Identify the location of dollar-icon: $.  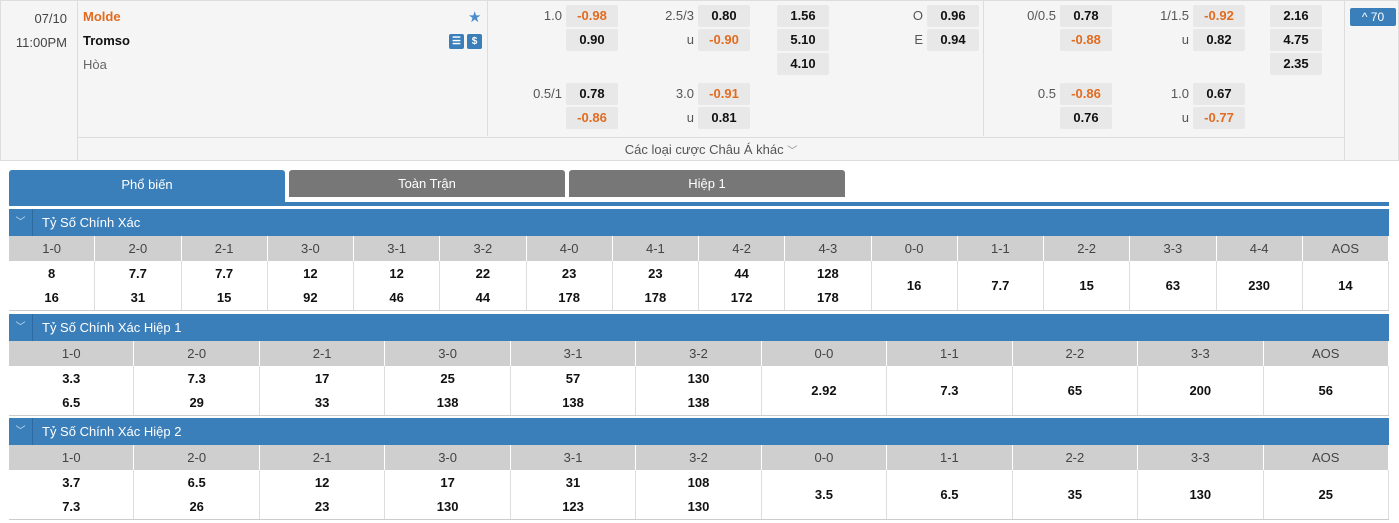
(474, 41).